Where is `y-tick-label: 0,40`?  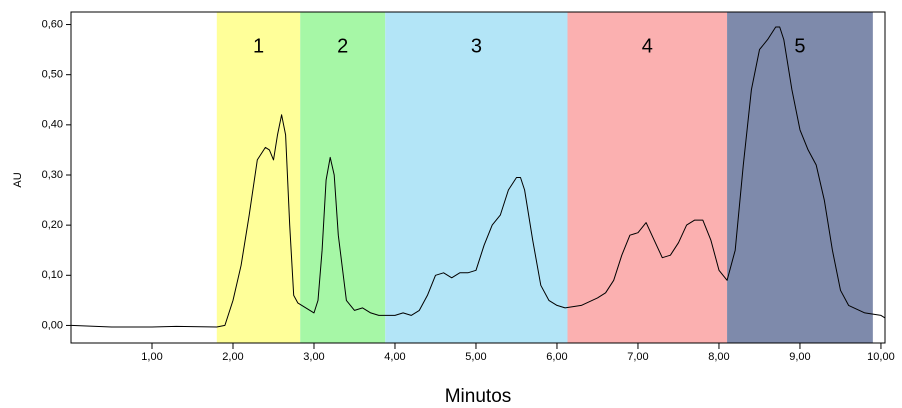
y-tick-label: 0,40 is located at coordinates (52, 125).